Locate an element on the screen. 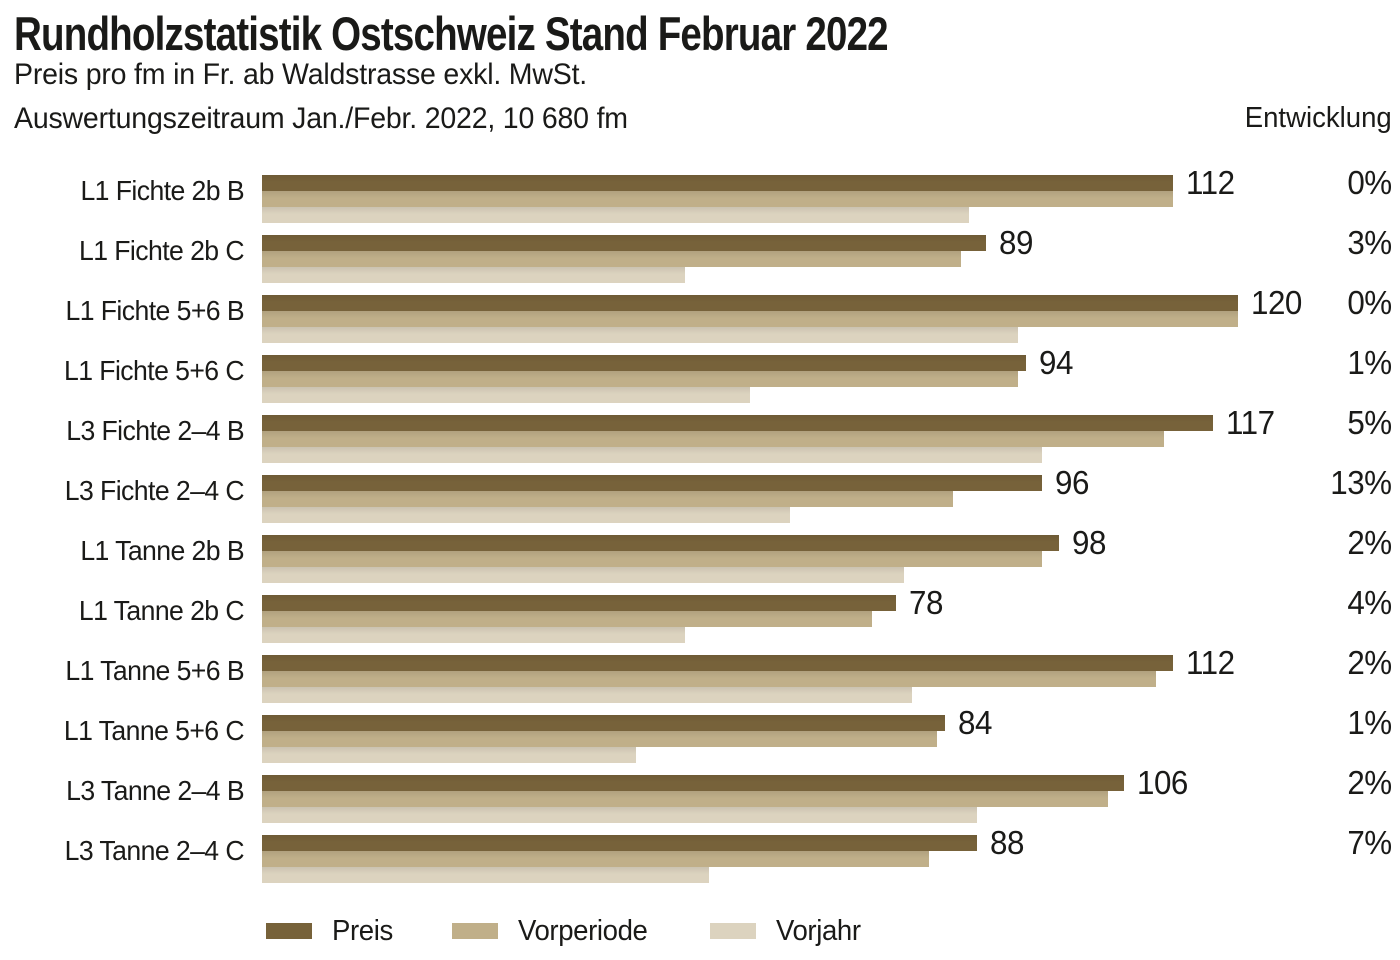 The width and height of the screenshot is (1400, 960). price-value-label: 96 is located at coordinates (1072, 482).